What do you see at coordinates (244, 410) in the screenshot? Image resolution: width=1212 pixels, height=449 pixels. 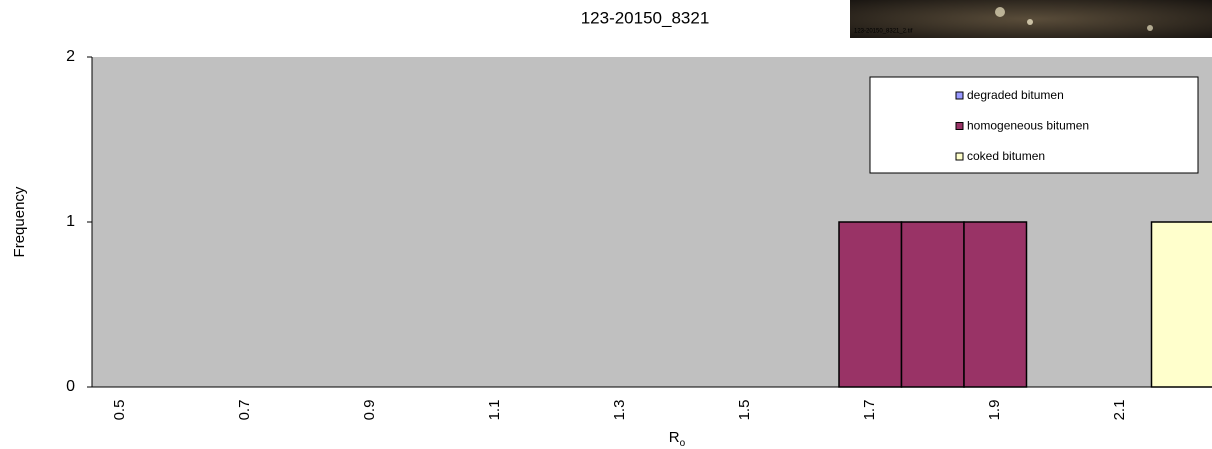 I see `x-tick-label: 0.7` at bounding box center [244, 410].